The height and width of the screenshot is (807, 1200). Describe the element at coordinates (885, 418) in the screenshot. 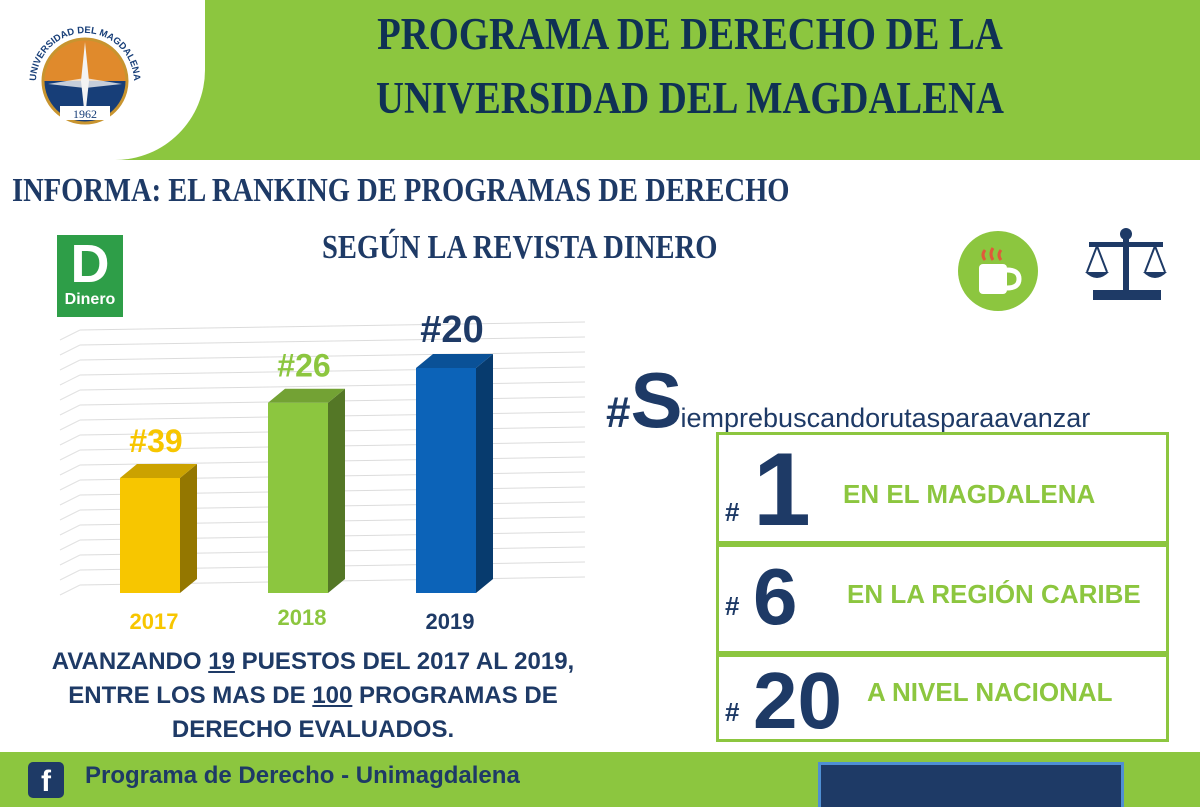

I see `hashtag-rest: iemprebuscandorutasparaavanzar` at that location.